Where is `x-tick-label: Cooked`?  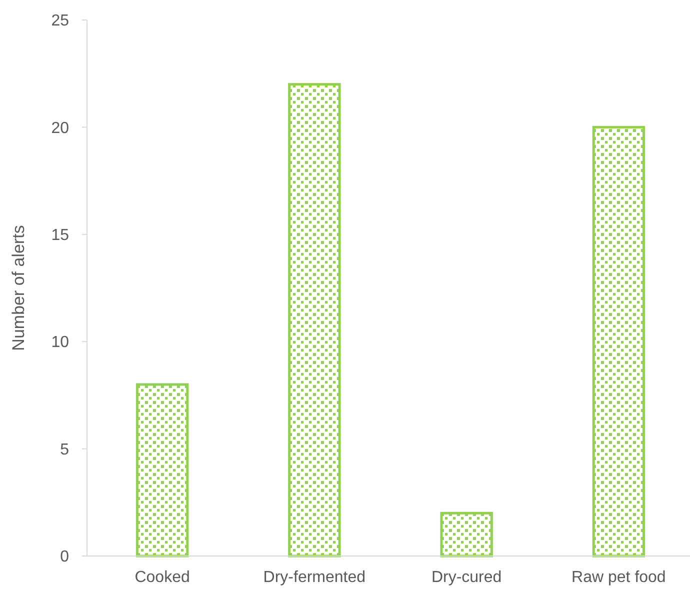 x-tick-label: Cooked is located at coordinates (162, 577).